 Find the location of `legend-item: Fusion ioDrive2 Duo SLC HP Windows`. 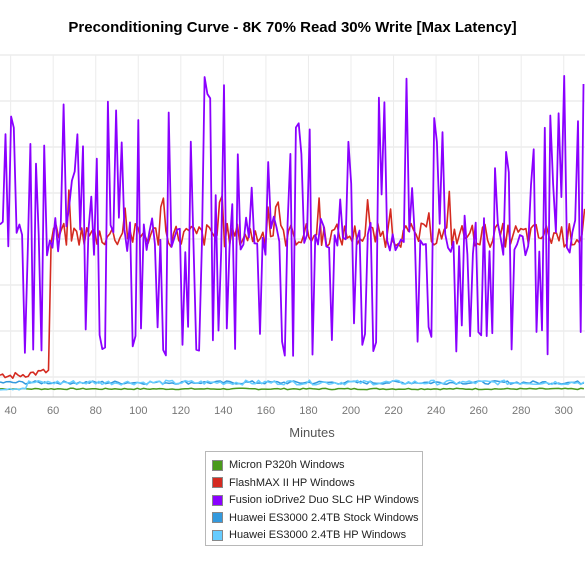

legend-item: Fusion ioDrive2 Duo SLC HP Windows is located at coordinates (315, 500).